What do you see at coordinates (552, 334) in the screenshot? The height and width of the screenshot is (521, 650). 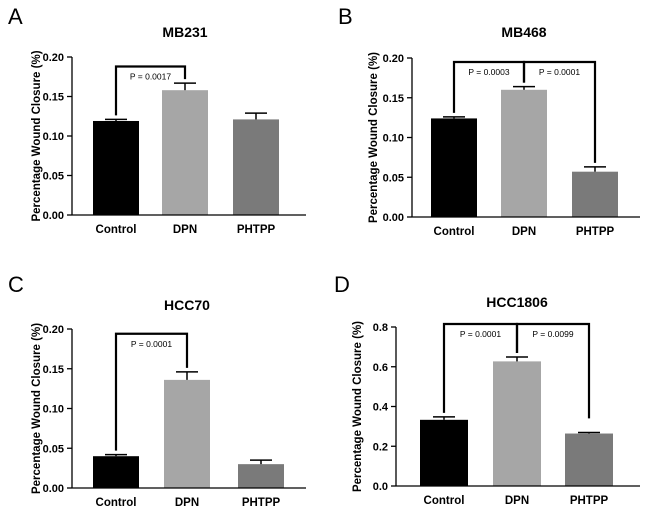 I see `p-value-label: P = 0.0099` at bounding box center [552, 334].